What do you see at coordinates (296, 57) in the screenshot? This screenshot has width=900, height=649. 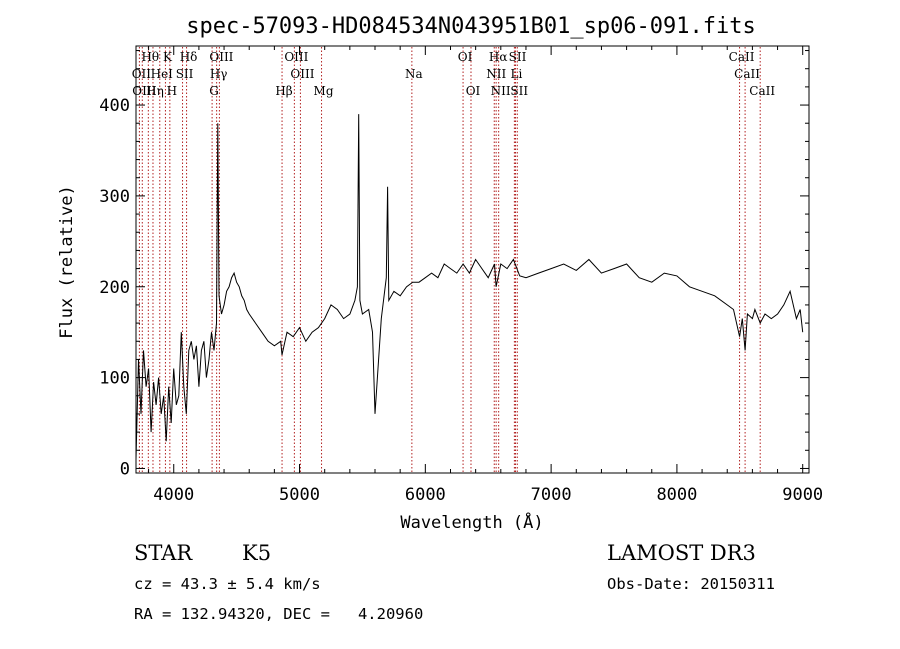 I see `line-label-13: OIII` at bounding box center [296, 57].